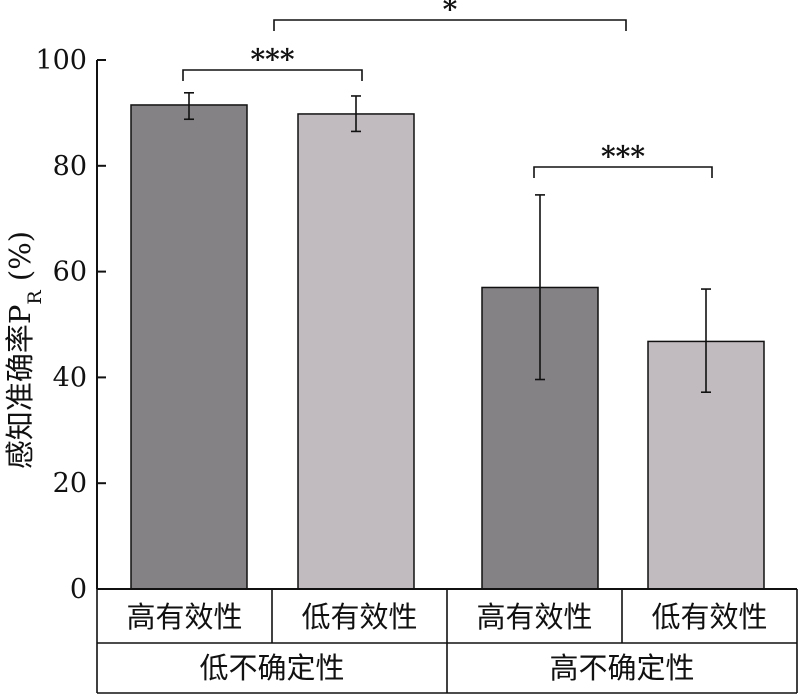 Image resolution: width=800 pixels, height=696 pixels. What do you see at coordinates (78, 589) in the screenshot?
I see `y-tick-label-0: 0` at bounding box center [78, 589].